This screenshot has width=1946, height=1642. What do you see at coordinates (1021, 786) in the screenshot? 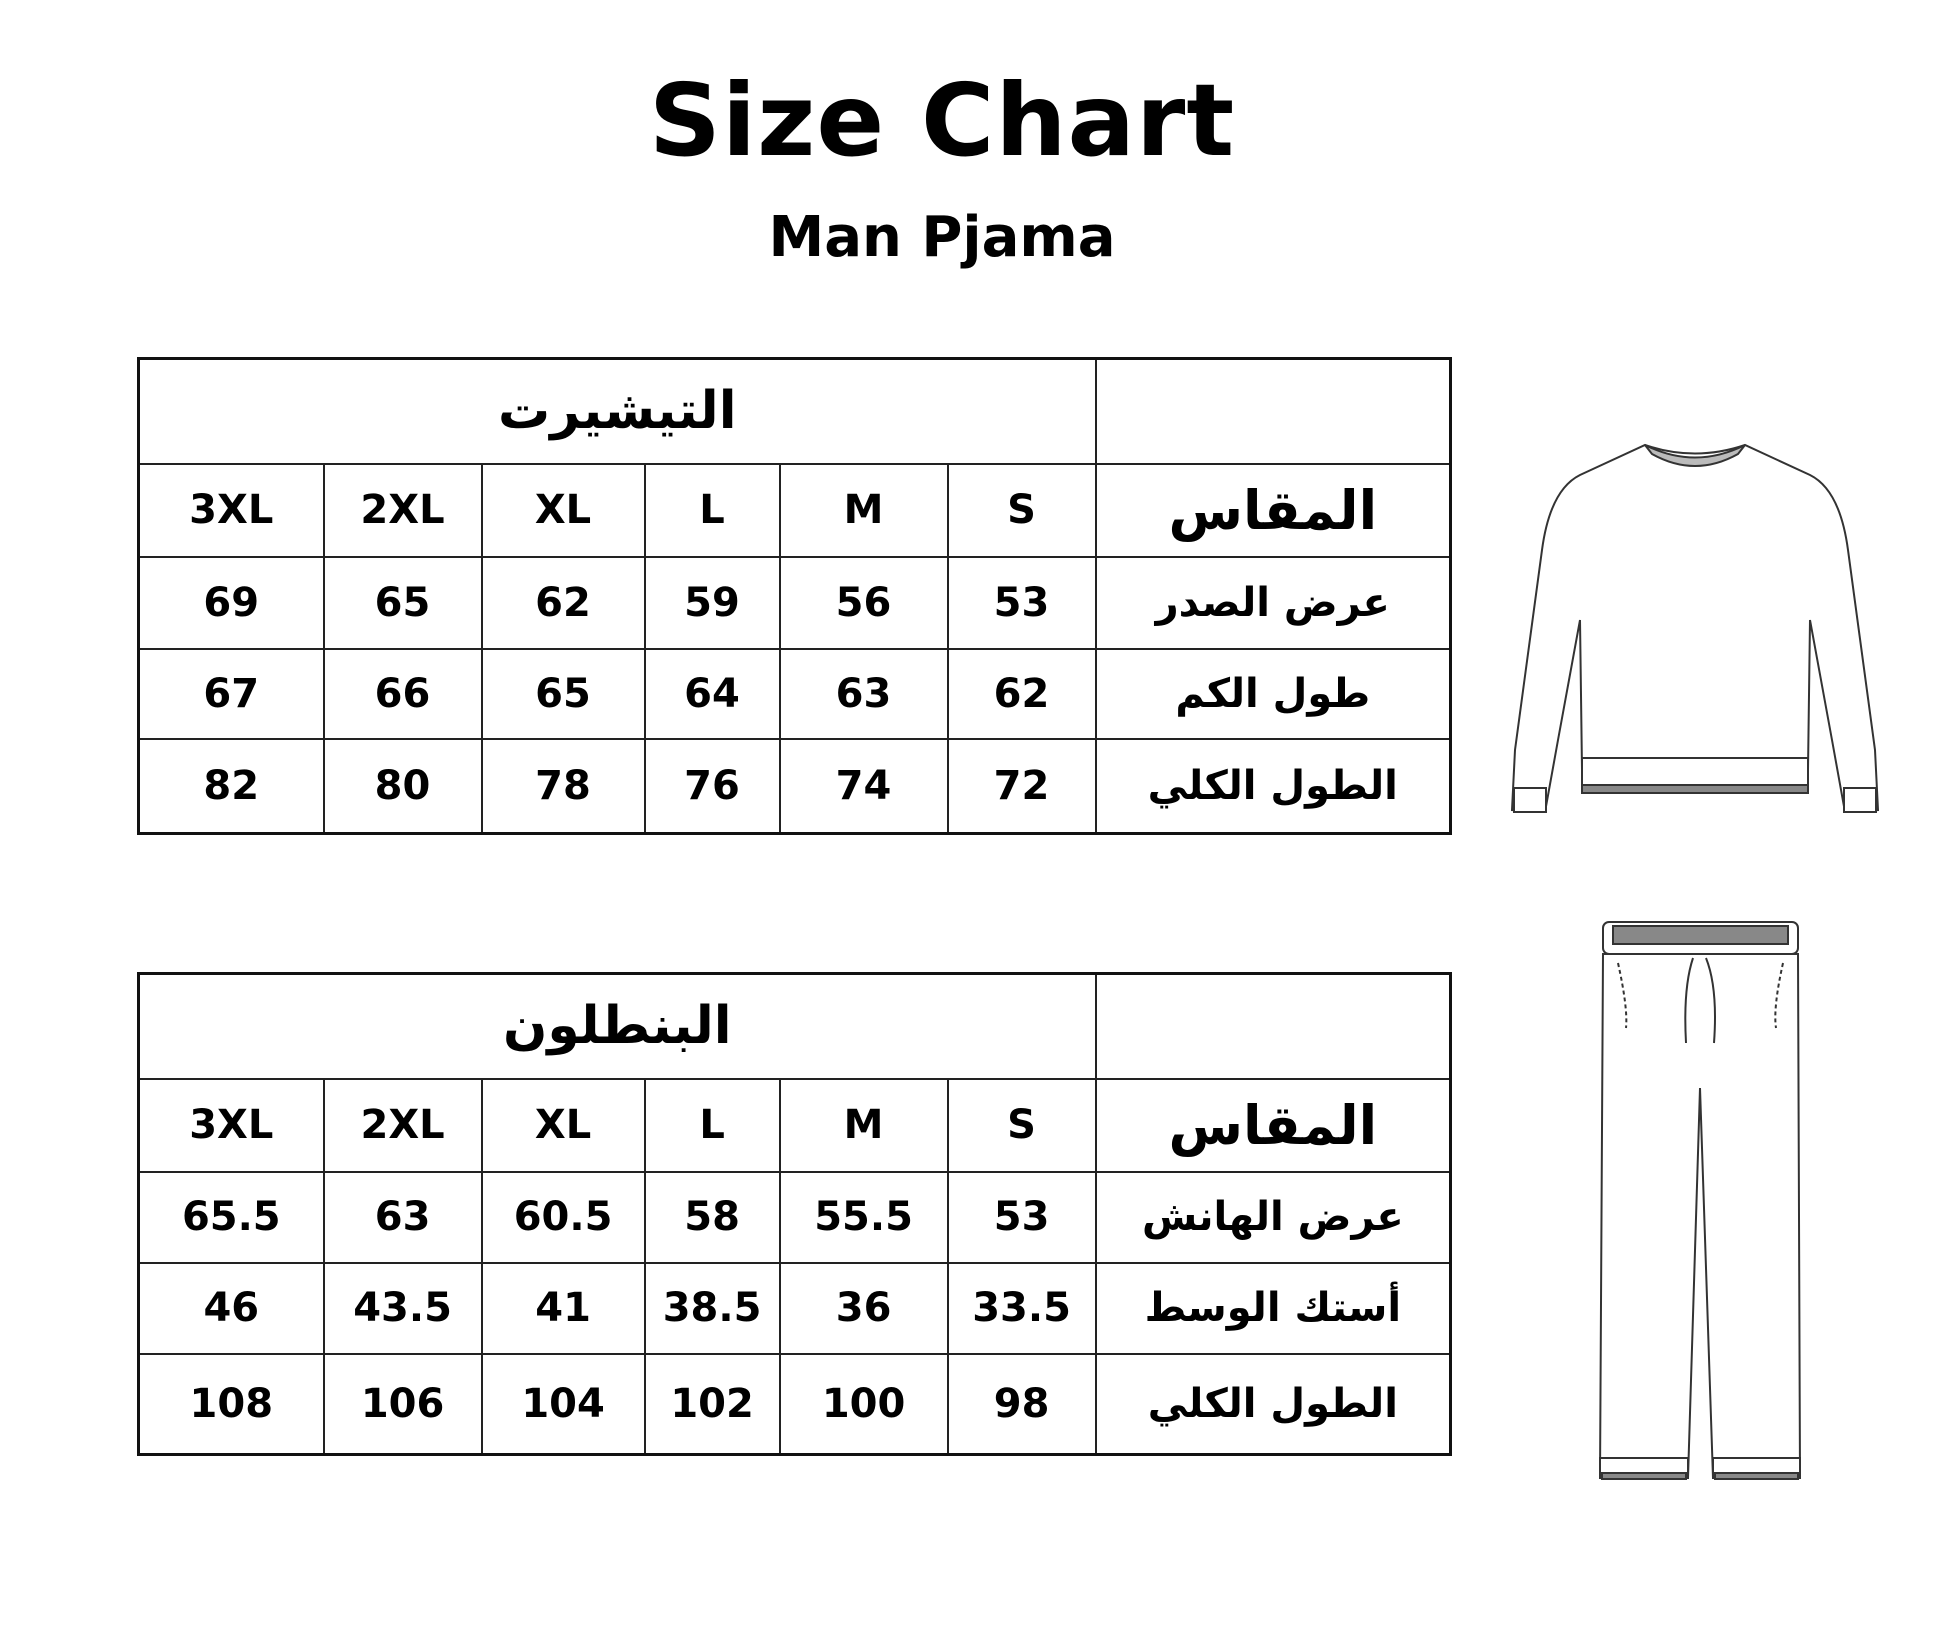
I see `cell: 72` at bounding box center [1021, 786].